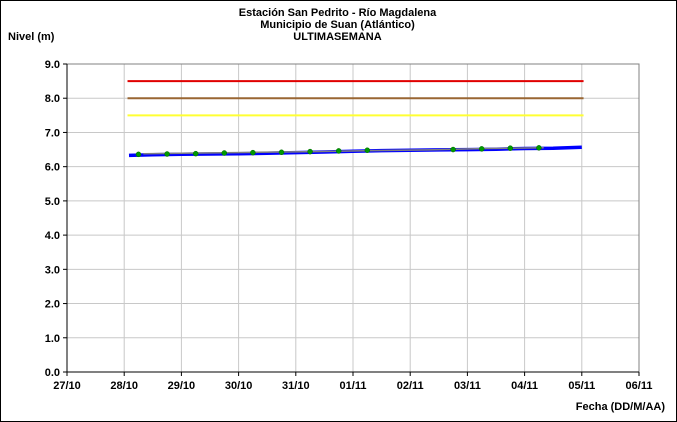 The image size is (677, 422). What do you see at coordinates (337, 25) in the screenshot?
I see `chart-subtitle: Municipio de Suan (Atlántico)` at bounding box center [337, 25].